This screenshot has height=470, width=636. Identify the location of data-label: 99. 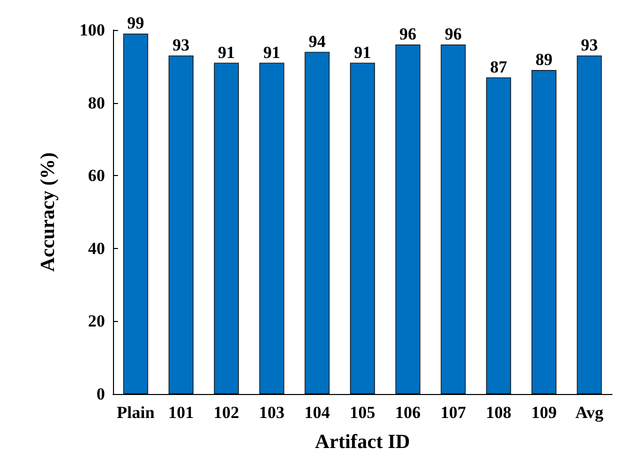
(135, 23).